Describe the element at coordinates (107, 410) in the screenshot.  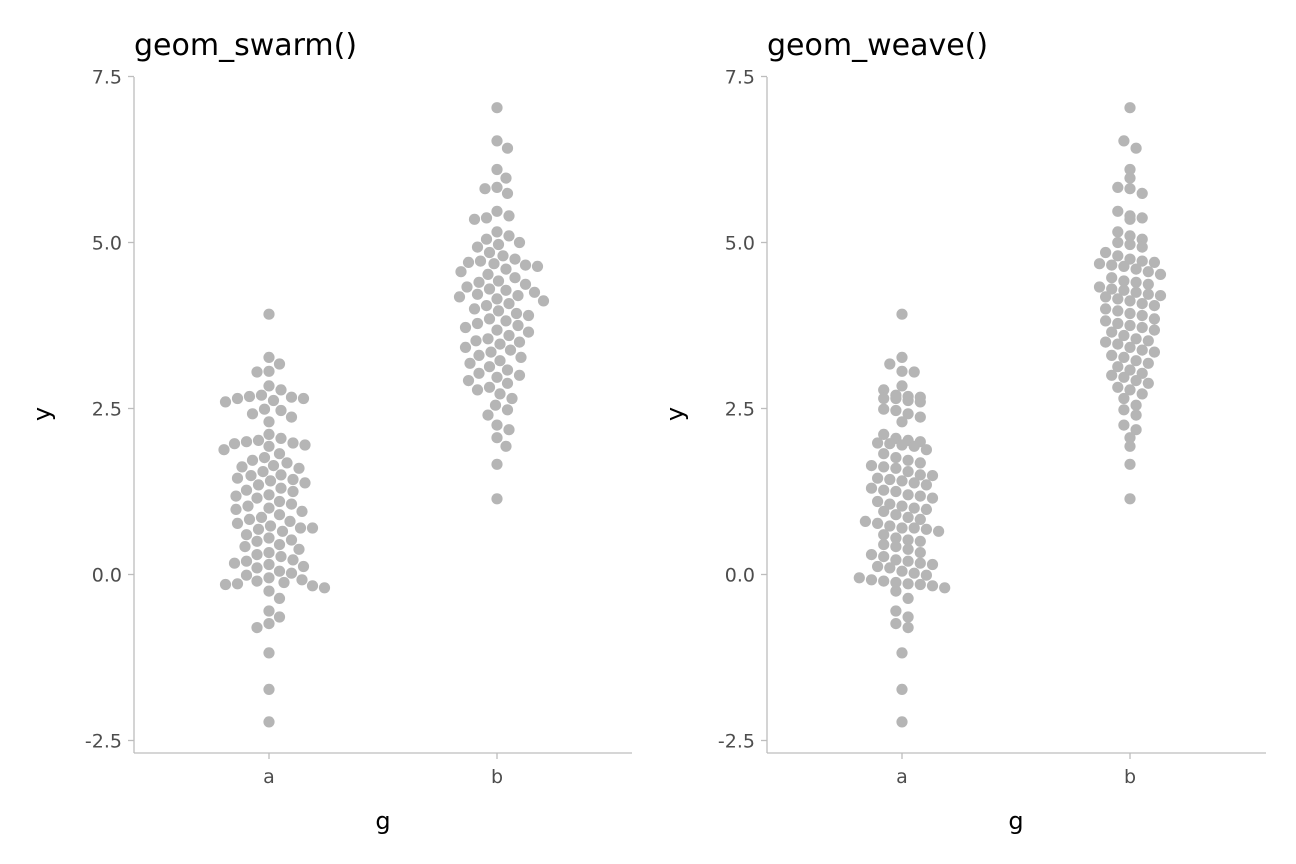
I see `y-tick-label: 2.5` at that location.